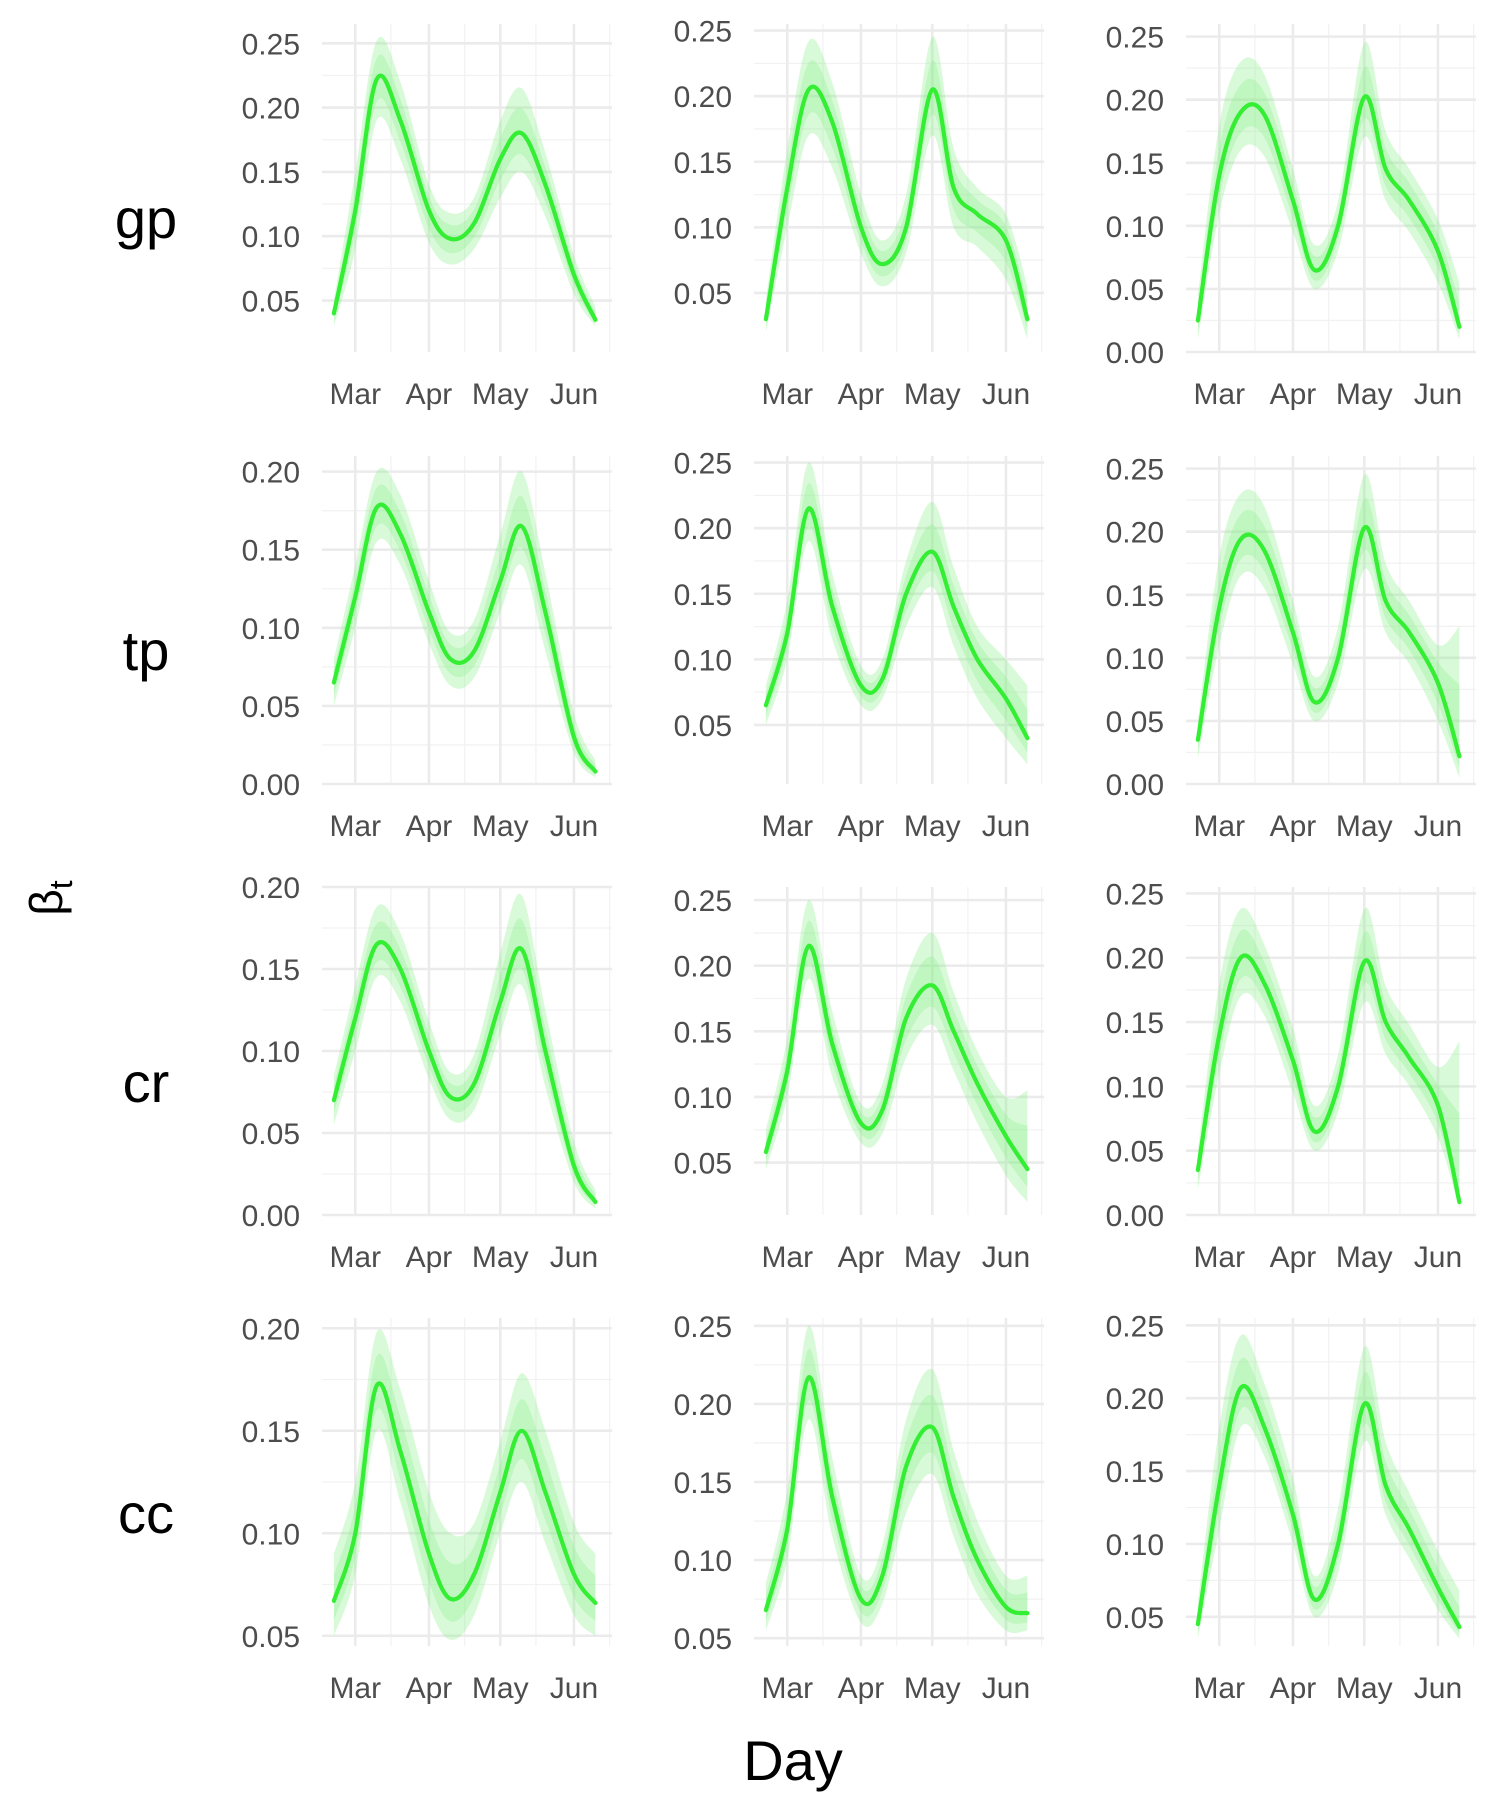  Describe the element at coordinates (146, 218) in the screenshot. I see `row-label-gp: gp` at that location.